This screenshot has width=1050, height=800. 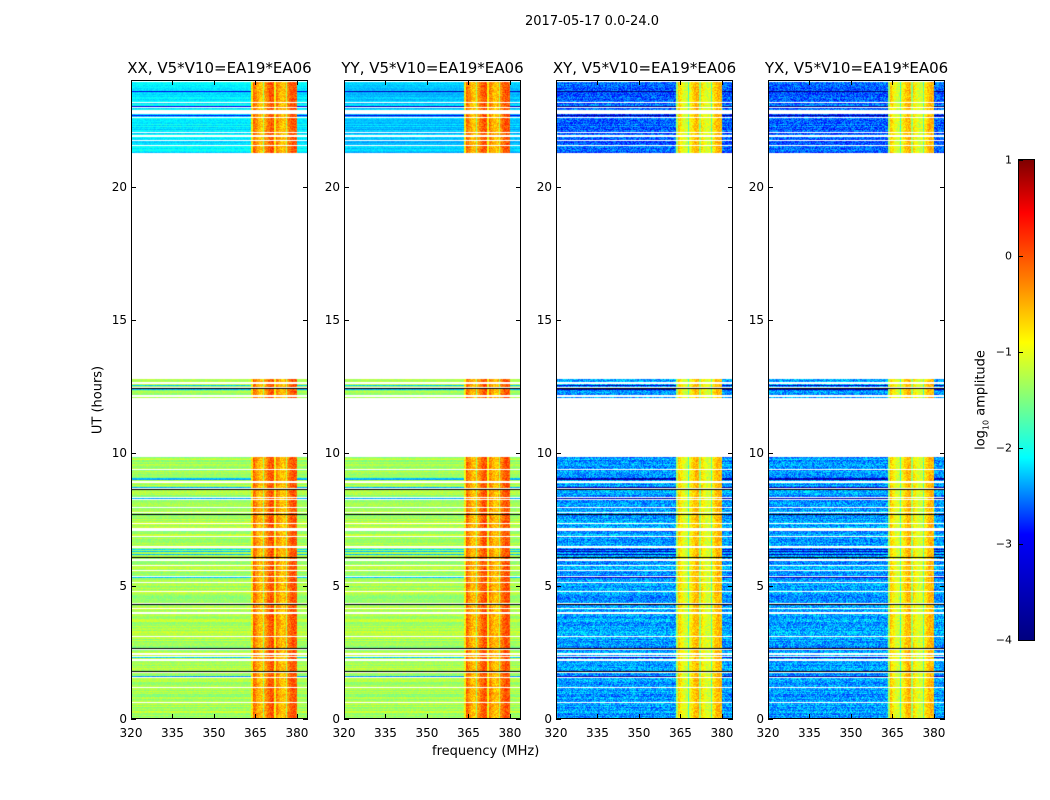 I want to click on panel-title-2: YY, V5*V10=EA19*EA06, so click(x=432, y=68).